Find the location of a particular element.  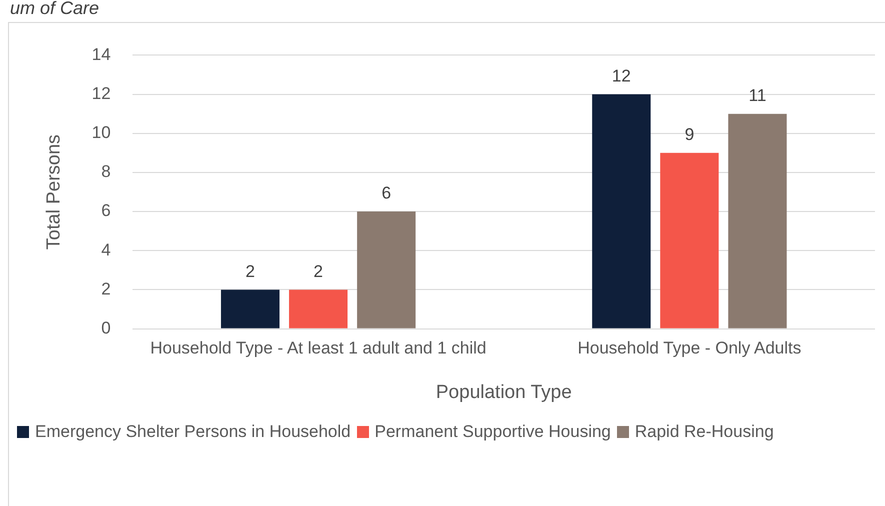

data-label: 12 is located at coordinates (621, 76).